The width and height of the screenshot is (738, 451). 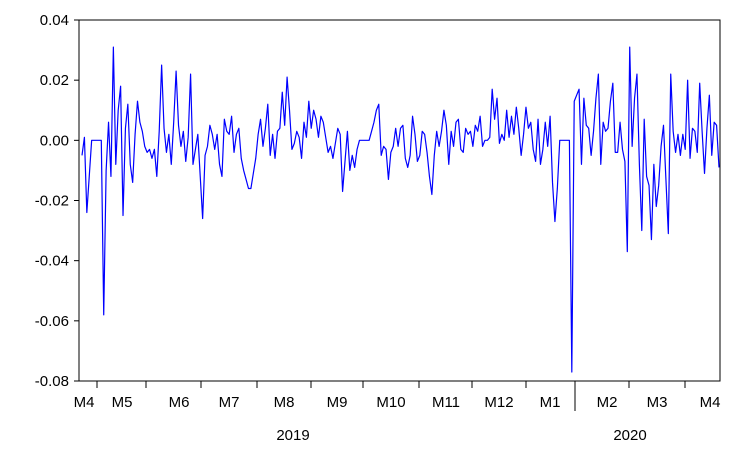 What do you see at coordinates (550, 402) in the screenshot?
I see `x-tick-label: M1` at bounding box center [550, 402].